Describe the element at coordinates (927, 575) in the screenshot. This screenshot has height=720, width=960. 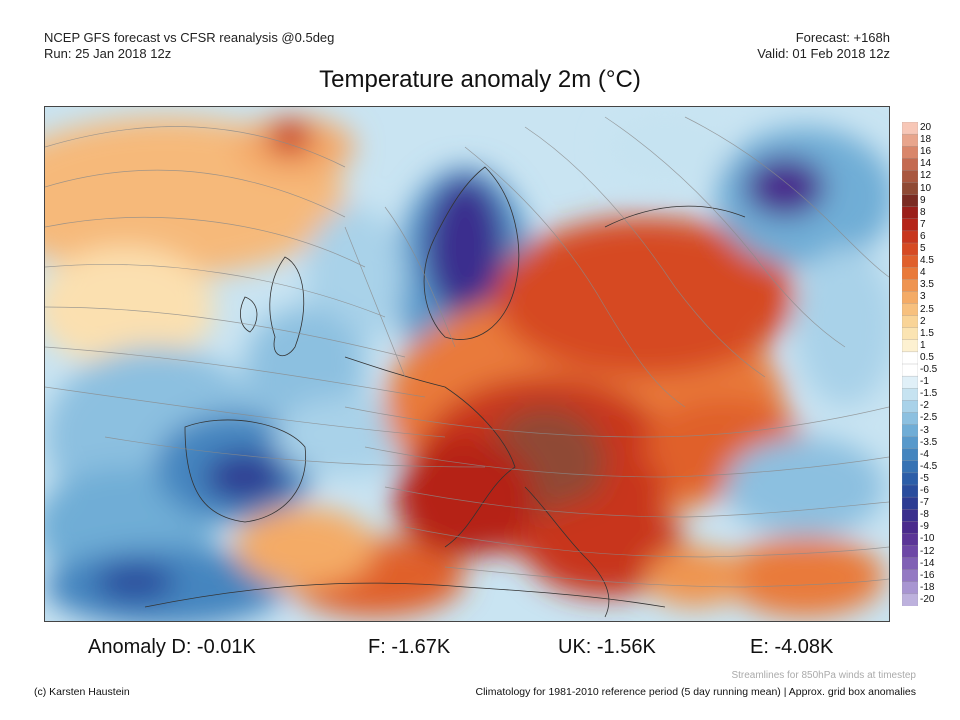
I see `legend-label: -16` at that location.